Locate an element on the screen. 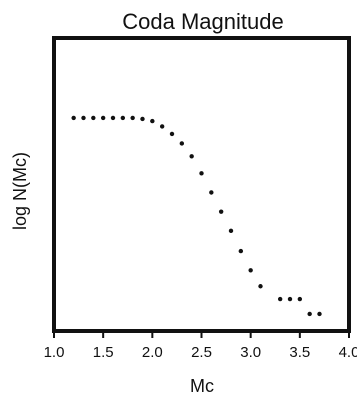 The height and width of the screenshot is (398, 357). x-tick-label: 3.0 is located at coordinates (250, 352).